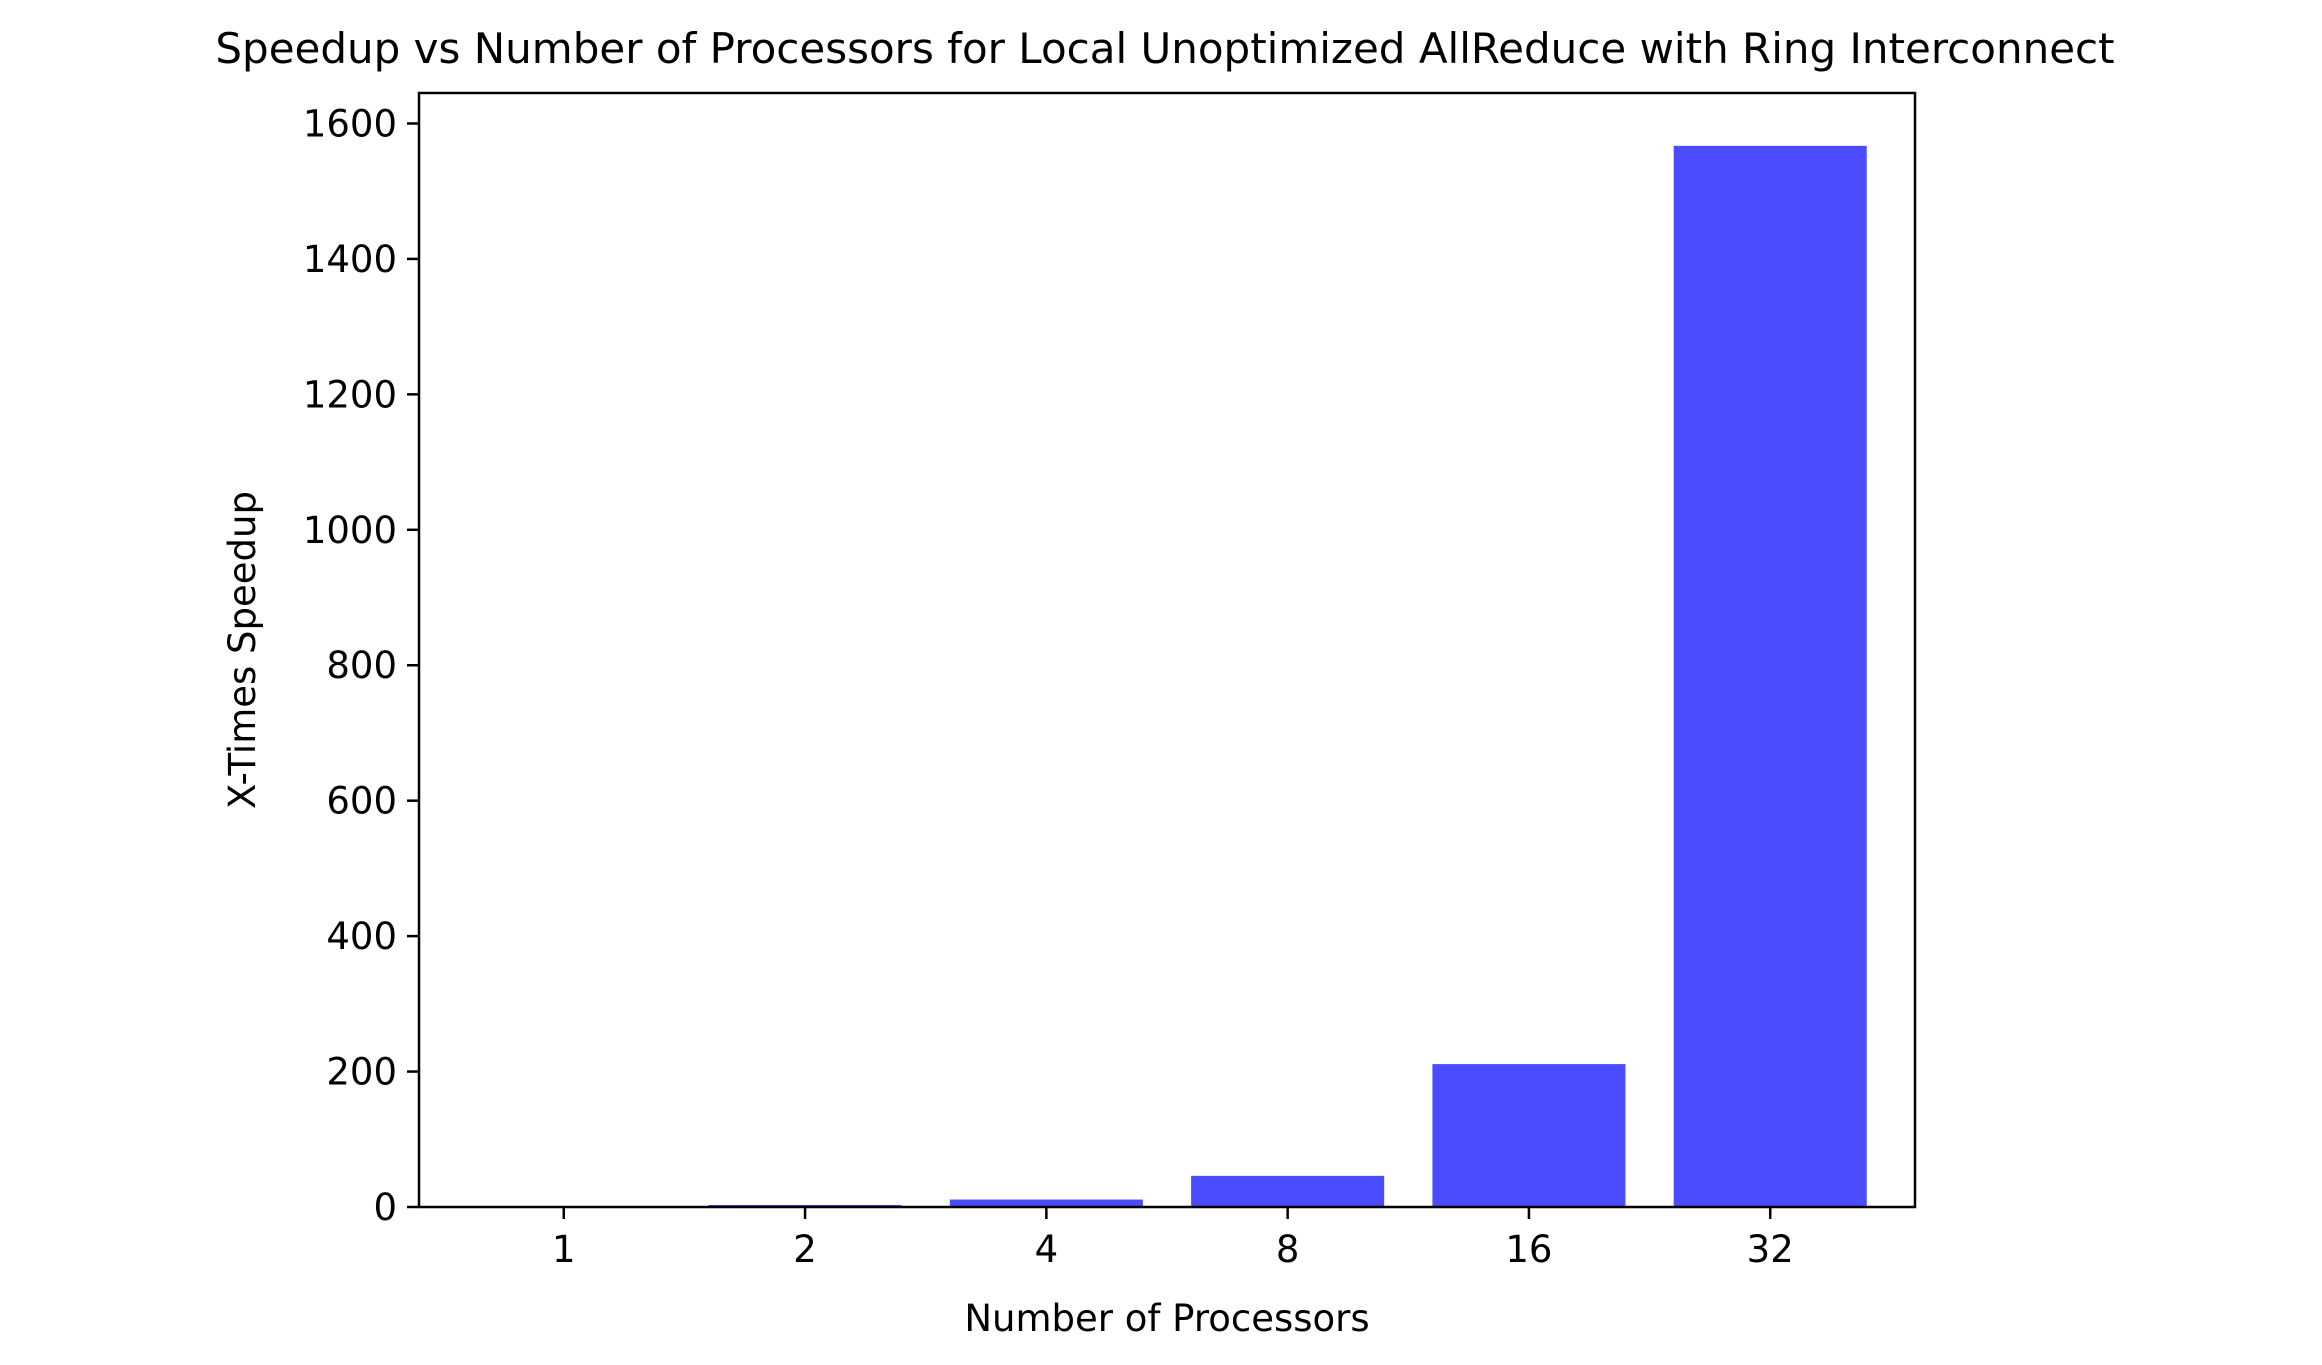 This screenshot has width=2322, height=1365. I want to click on y-axis-label: X-Times Speedup, so click(242, 650).